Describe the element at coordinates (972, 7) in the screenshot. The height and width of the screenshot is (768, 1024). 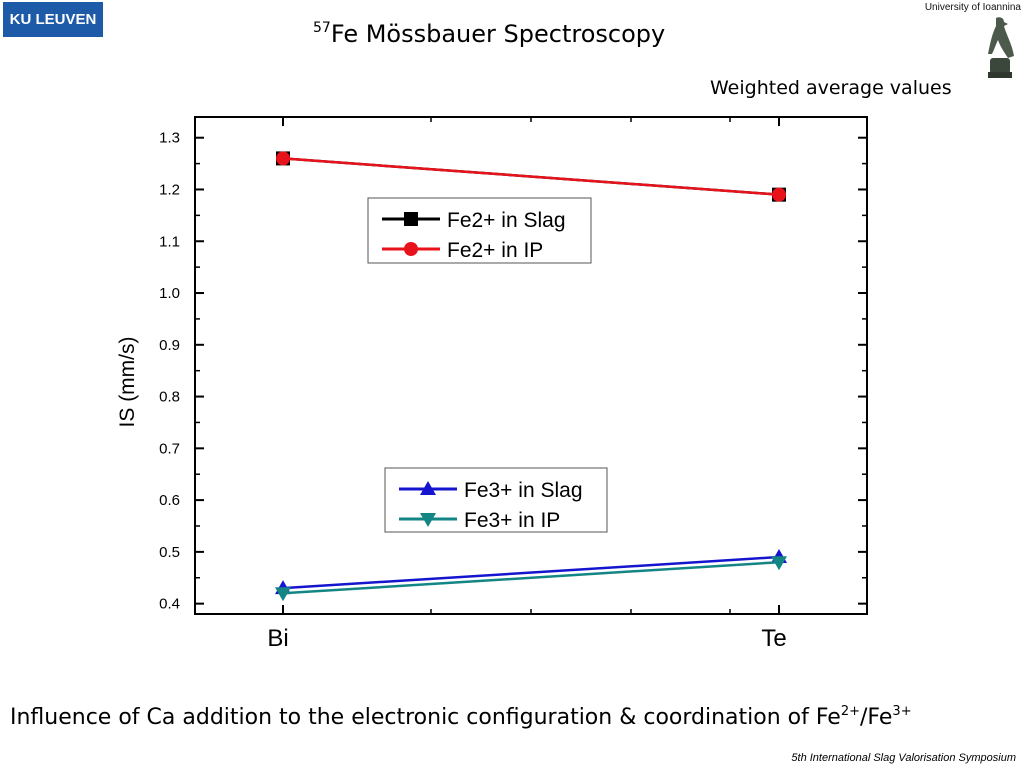
I see `university-label: University of Ioannina` at that location.